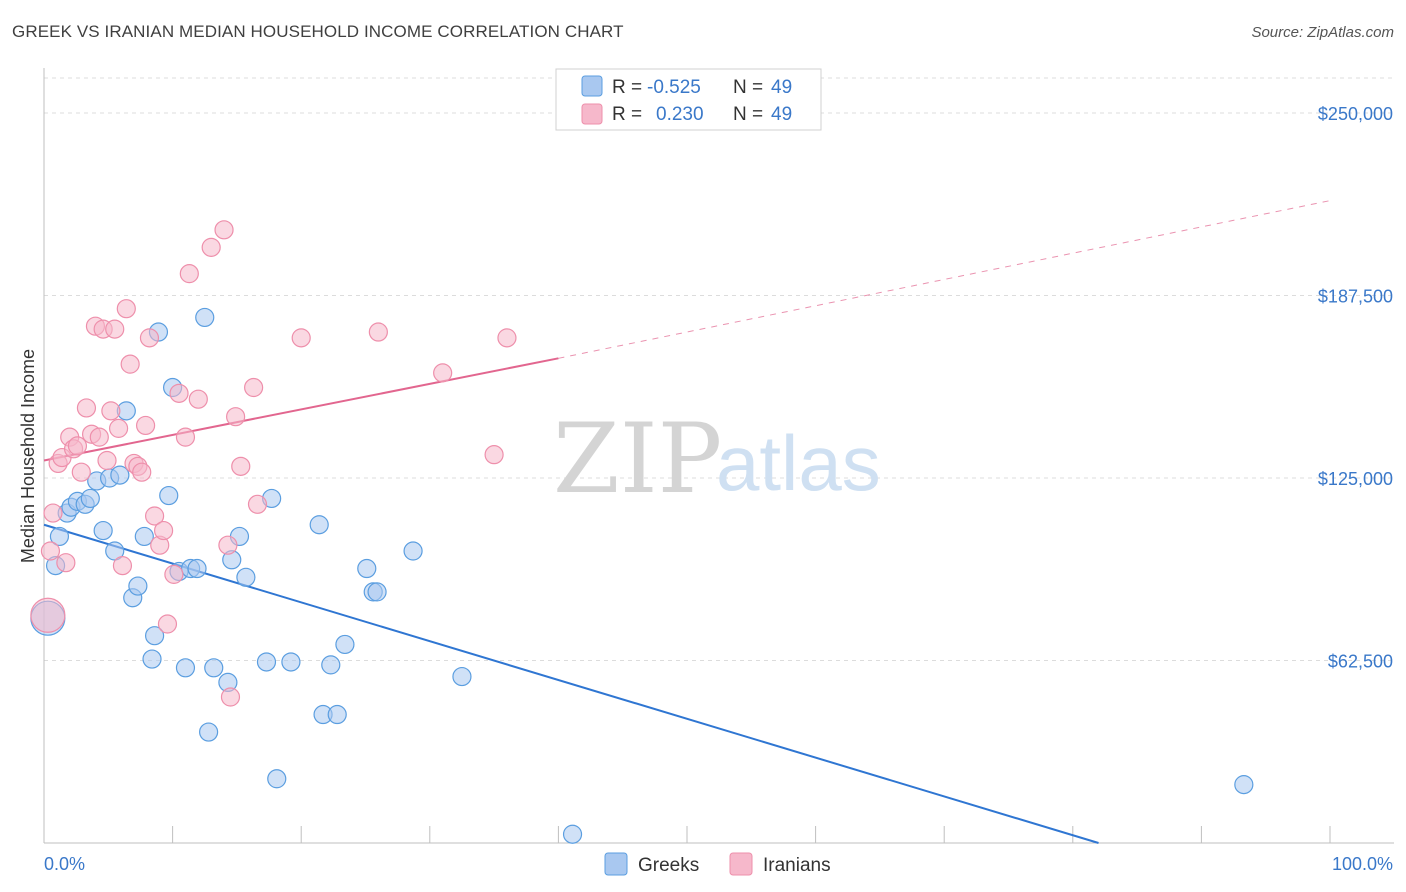  I want to click on y-tick-label: $62,500, so click(1360, 662).